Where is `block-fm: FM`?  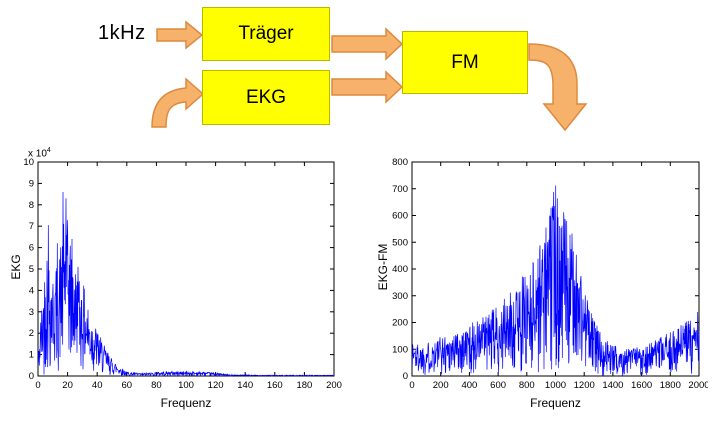 block-fm: FM is located at coordinates (465, 62).